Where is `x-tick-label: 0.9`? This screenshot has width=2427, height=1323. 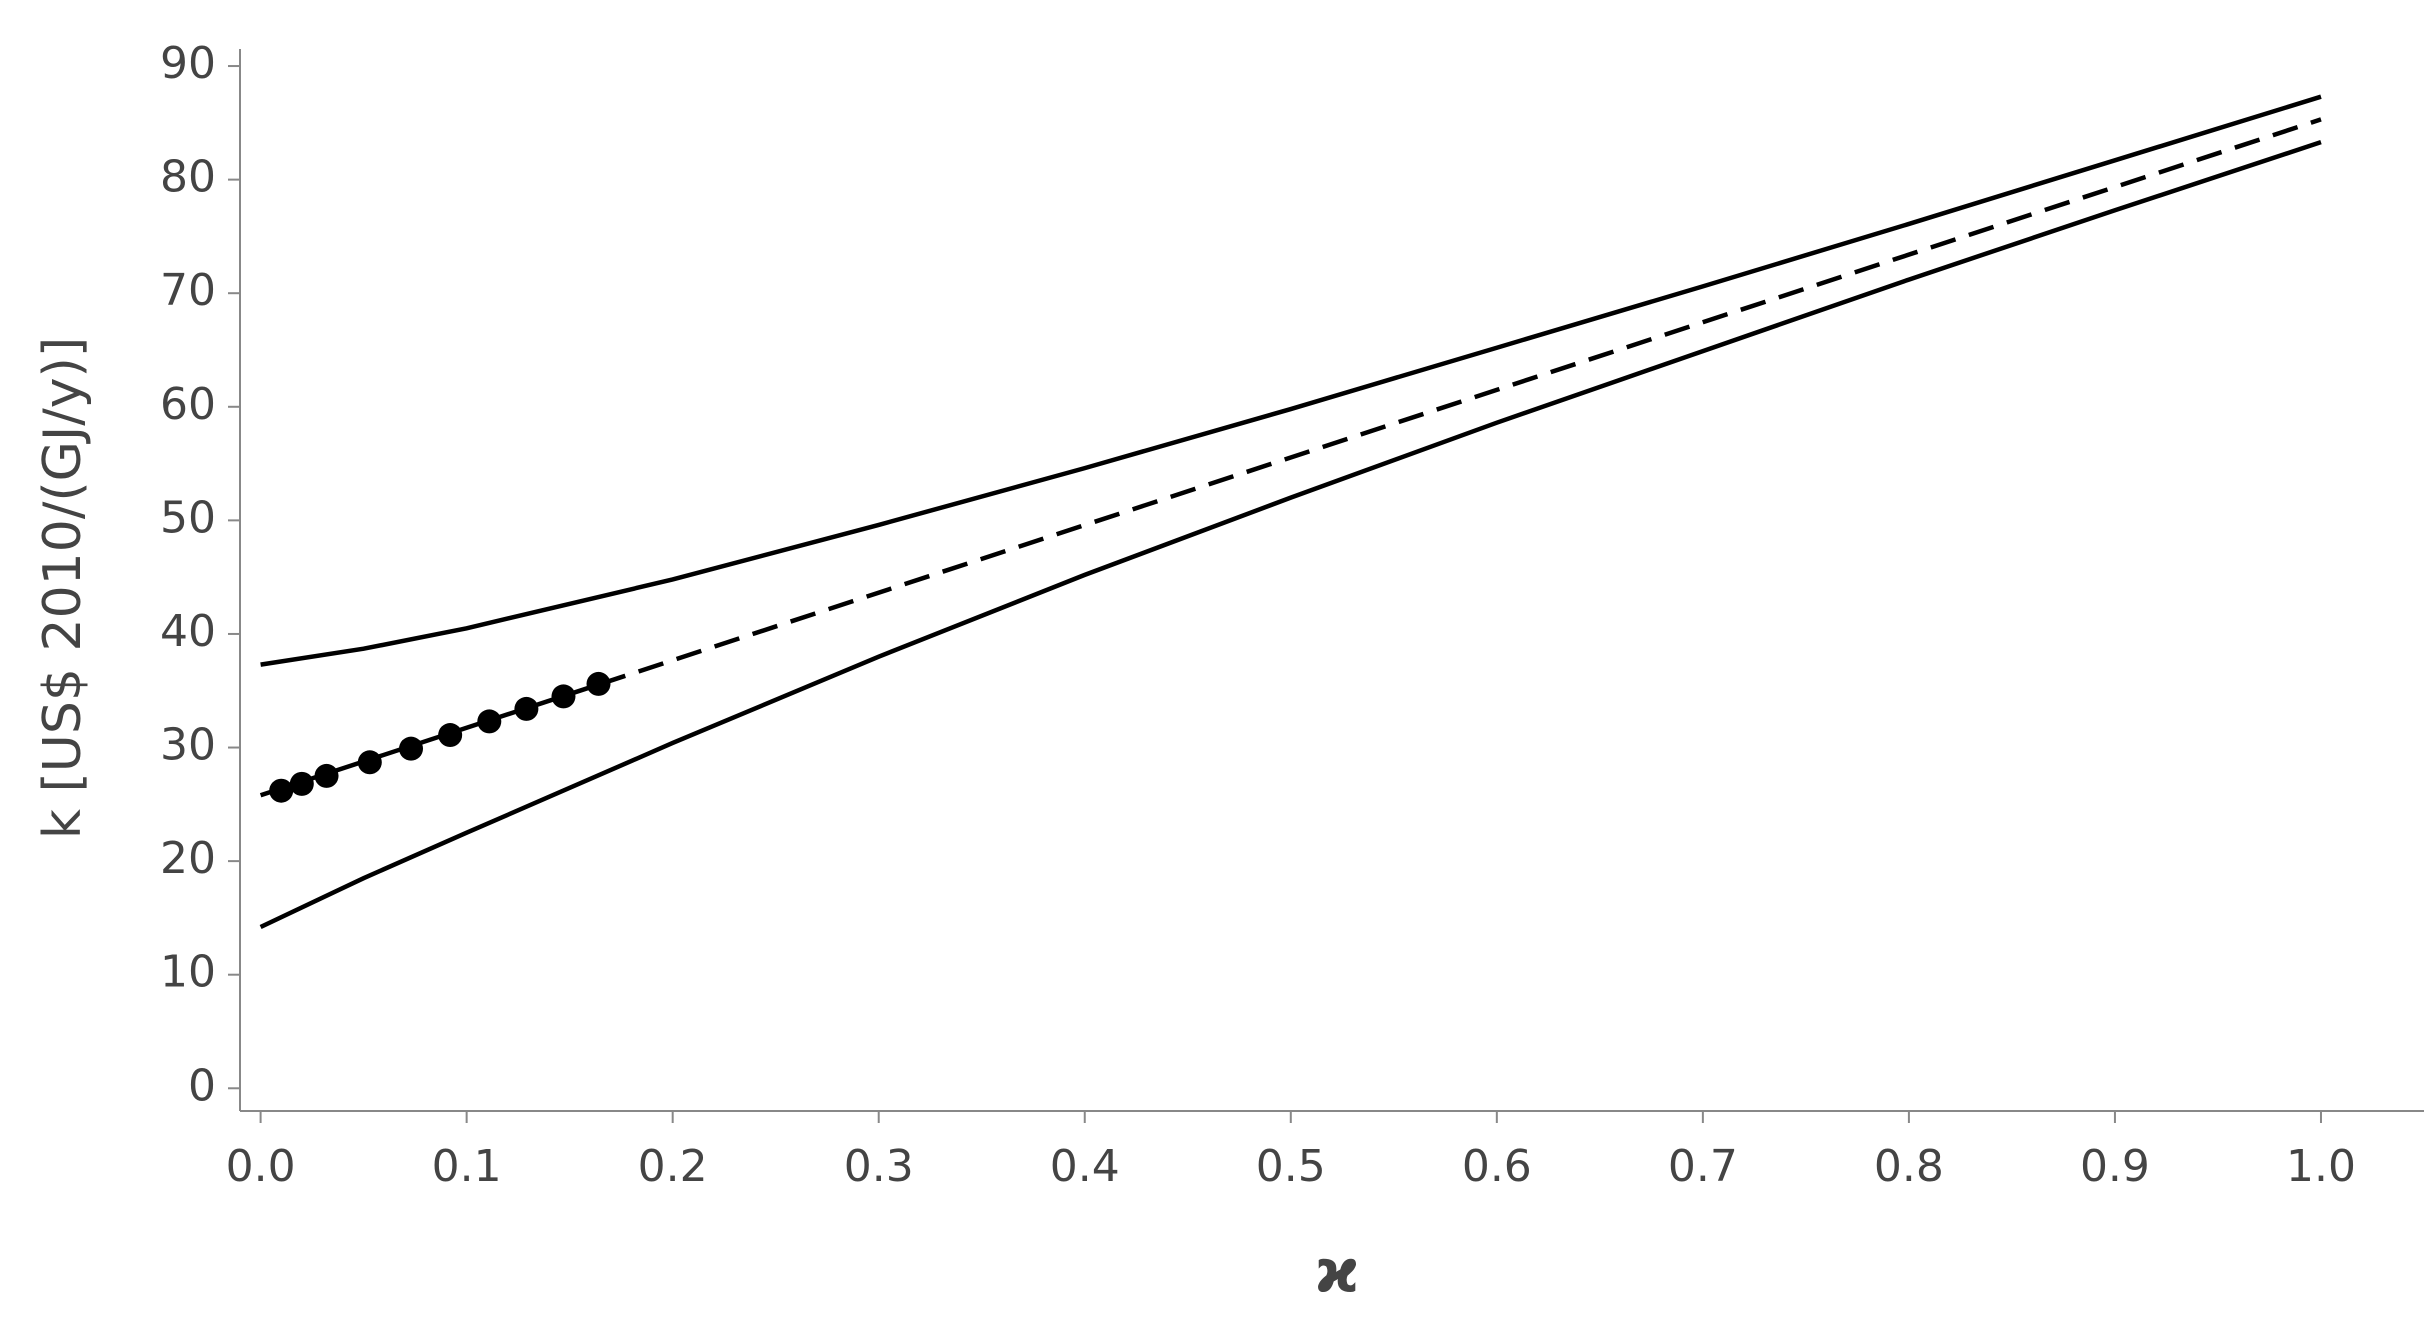 x-tick-label: 0.9 is located at coordinates (2115, 1166).